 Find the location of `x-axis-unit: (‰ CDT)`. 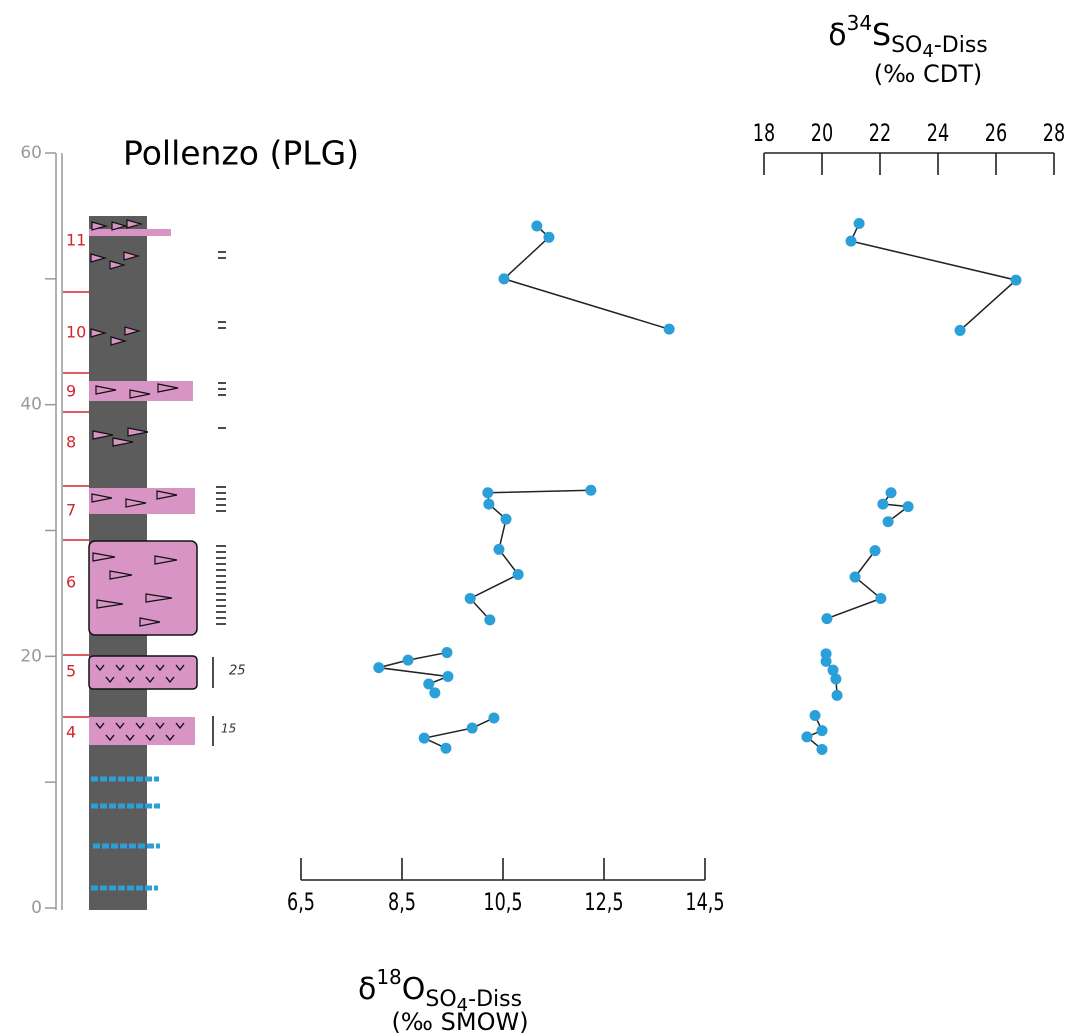

x-axis-unit: (‰ CDT) is located at coordinates (928, 74).